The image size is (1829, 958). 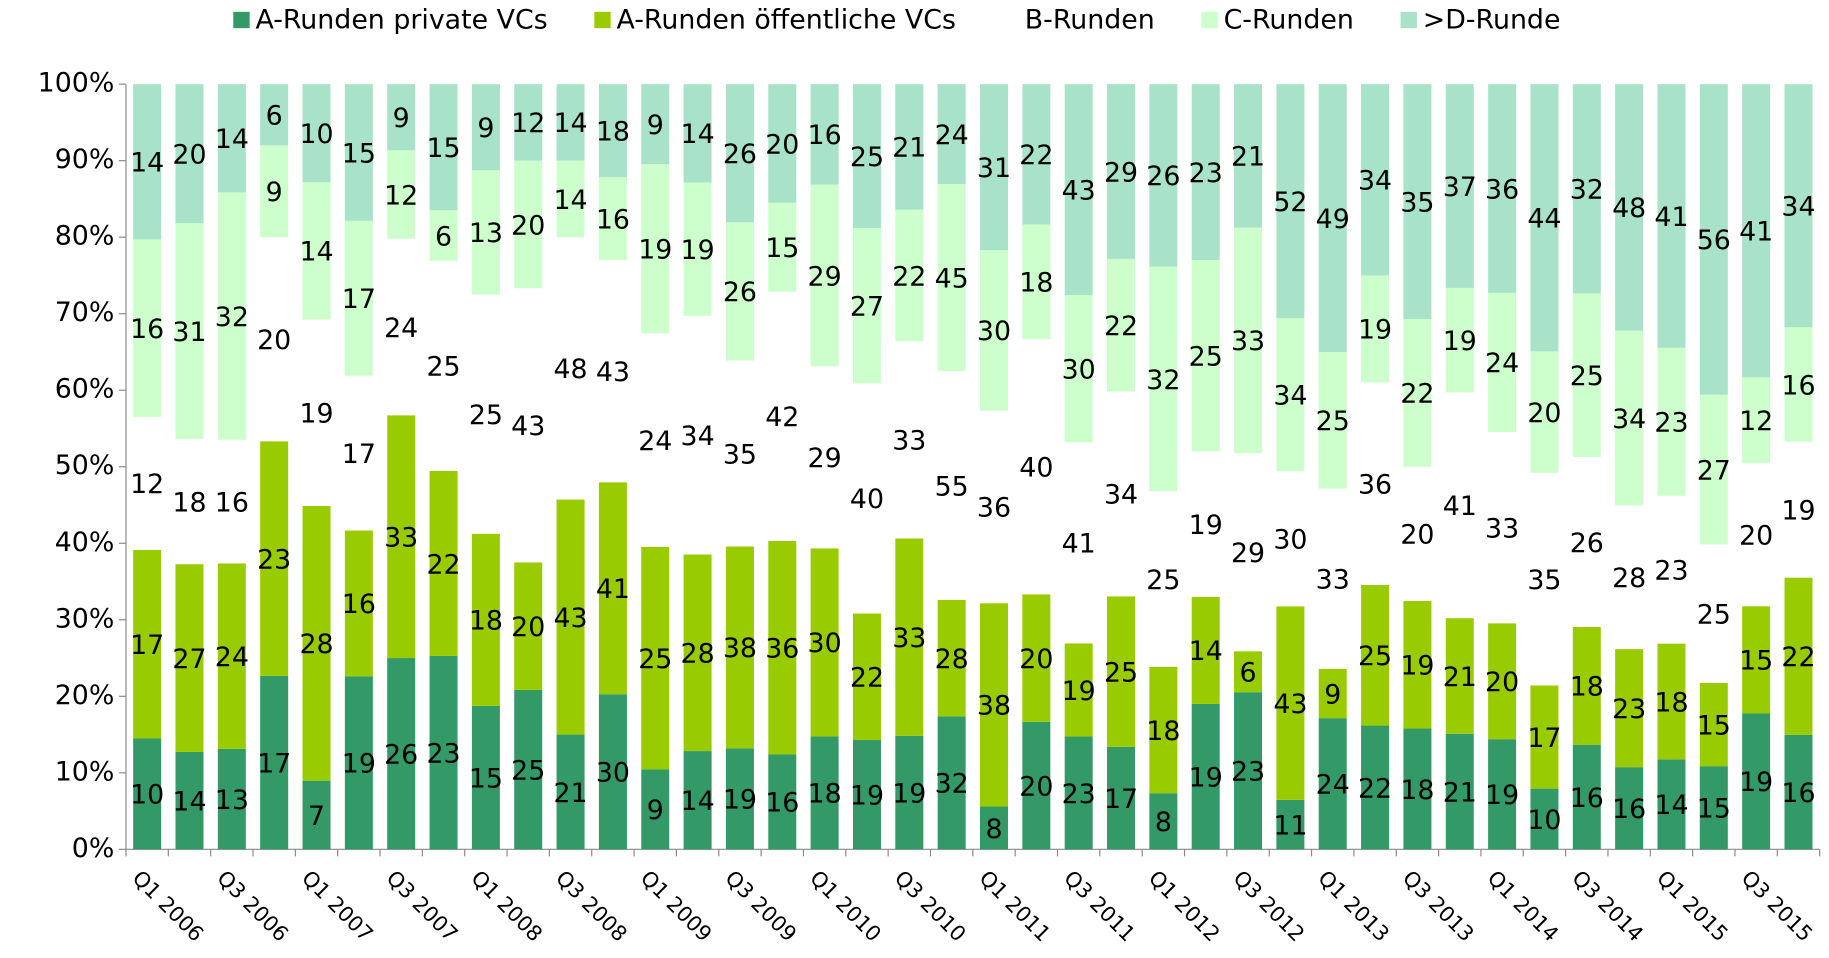 What do you see at coordinates (85, 159) in the screenshot?
I see `y-tick-label: 90%` at bounding box center [85, 159].